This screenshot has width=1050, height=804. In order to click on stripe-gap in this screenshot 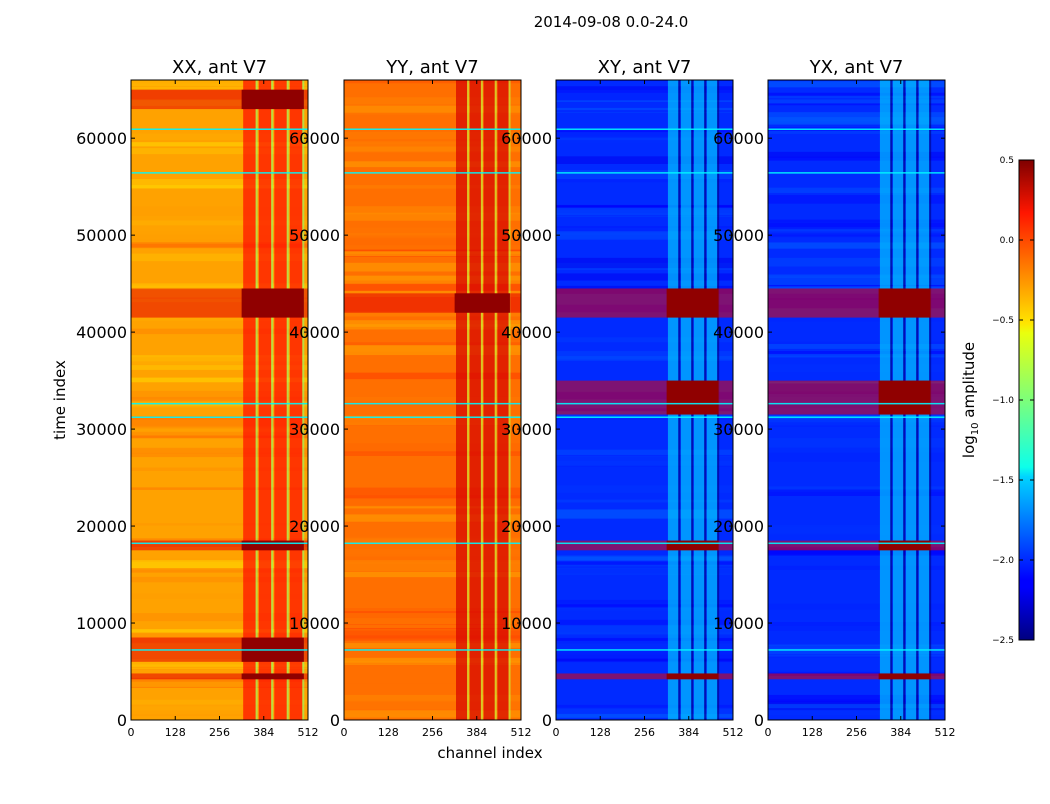, I will do `click(495, 400)`.